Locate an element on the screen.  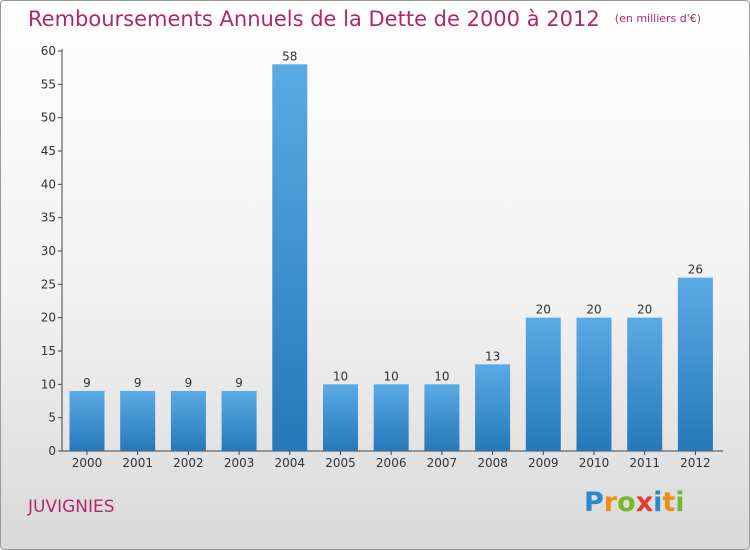
bar-2001 is located at coordinates (138, 421).